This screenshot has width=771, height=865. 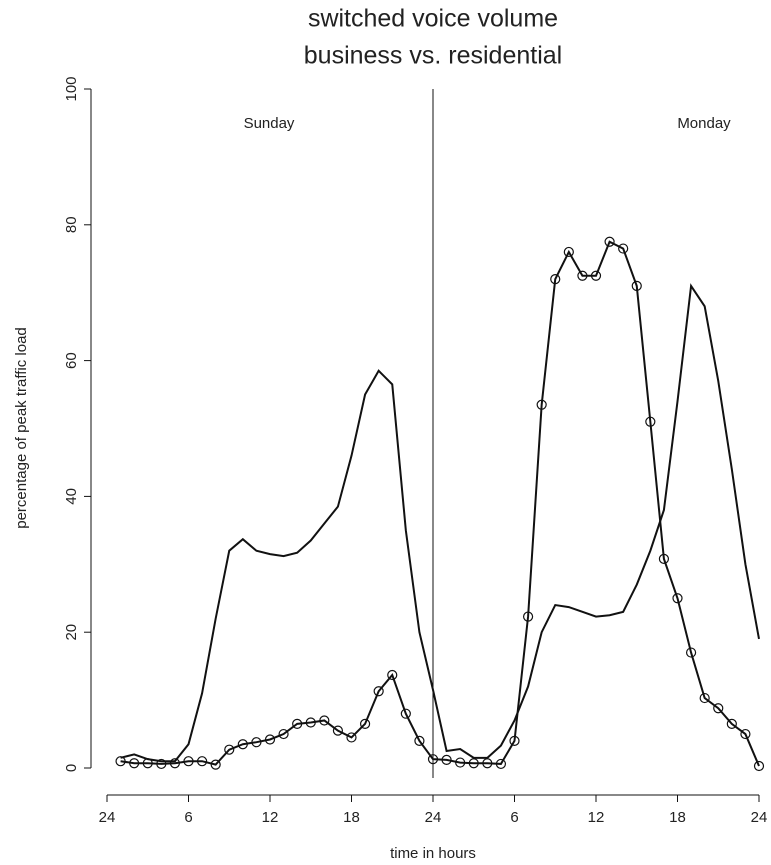 I want to click on y-tick-label: 100, so click(x=71, y=88).